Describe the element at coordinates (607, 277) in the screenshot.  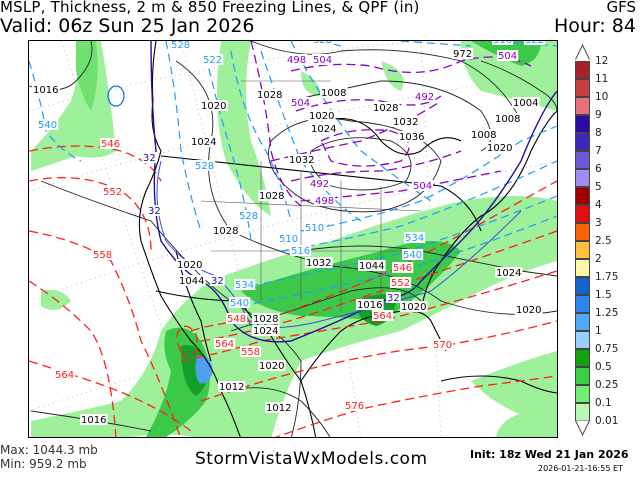
I see `legend-label: 1.75` at that location.